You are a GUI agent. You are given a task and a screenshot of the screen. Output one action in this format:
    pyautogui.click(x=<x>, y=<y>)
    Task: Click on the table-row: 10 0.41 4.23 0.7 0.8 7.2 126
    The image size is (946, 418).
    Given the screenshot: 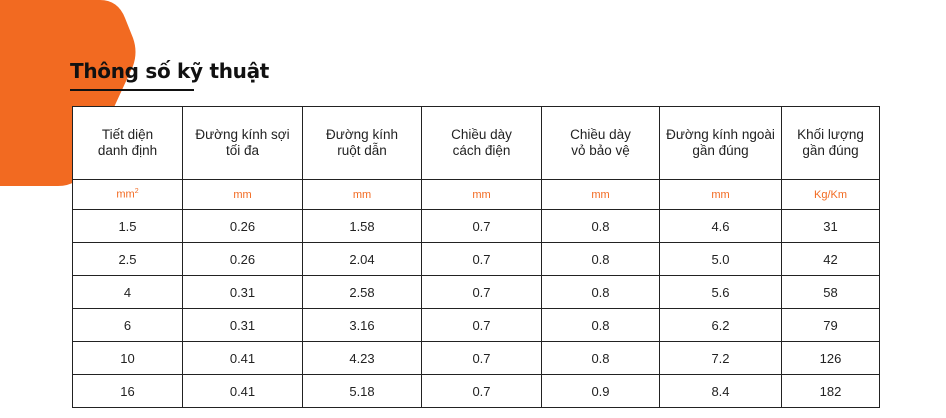 What is the action you would take?
    pyautogui.click(x=476, y=358)
    